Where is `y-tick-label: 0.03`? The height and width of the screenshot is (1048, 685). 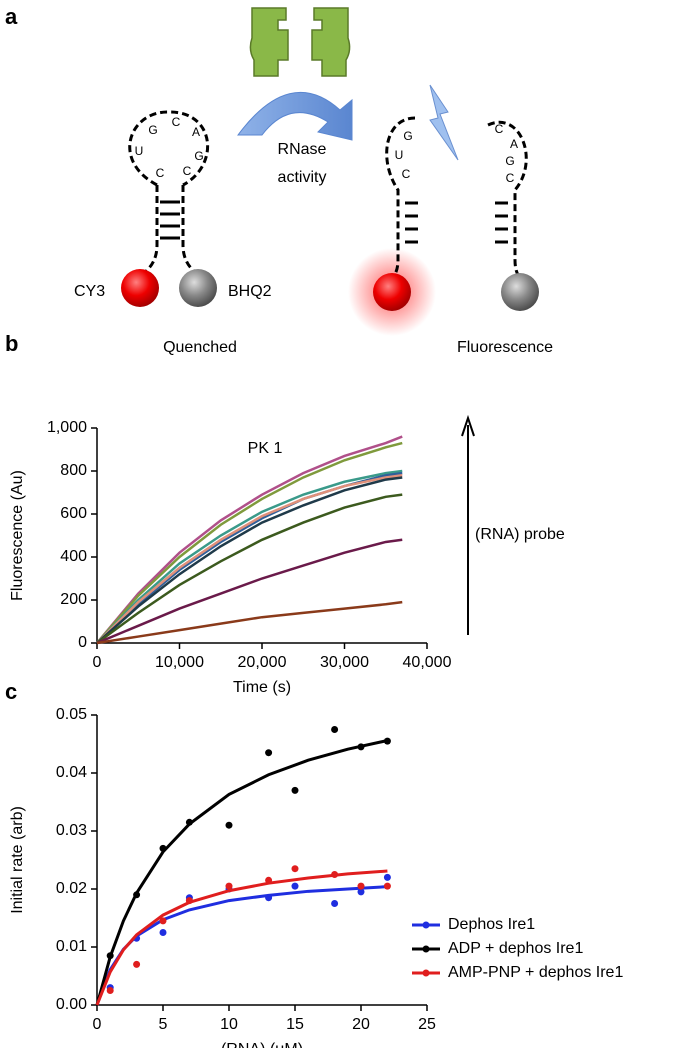
y-tick-label: 0.03 is located at coordinates (71, 830).